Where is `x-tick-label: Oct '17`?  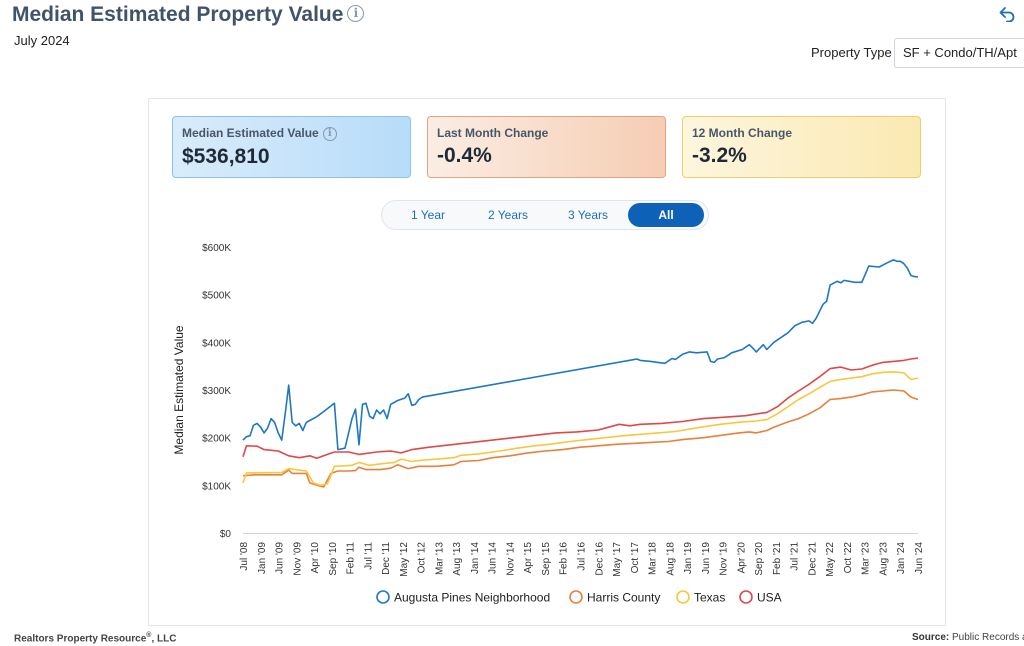
x-tick-label: Oct '17 is located at coordinates (635, 558).